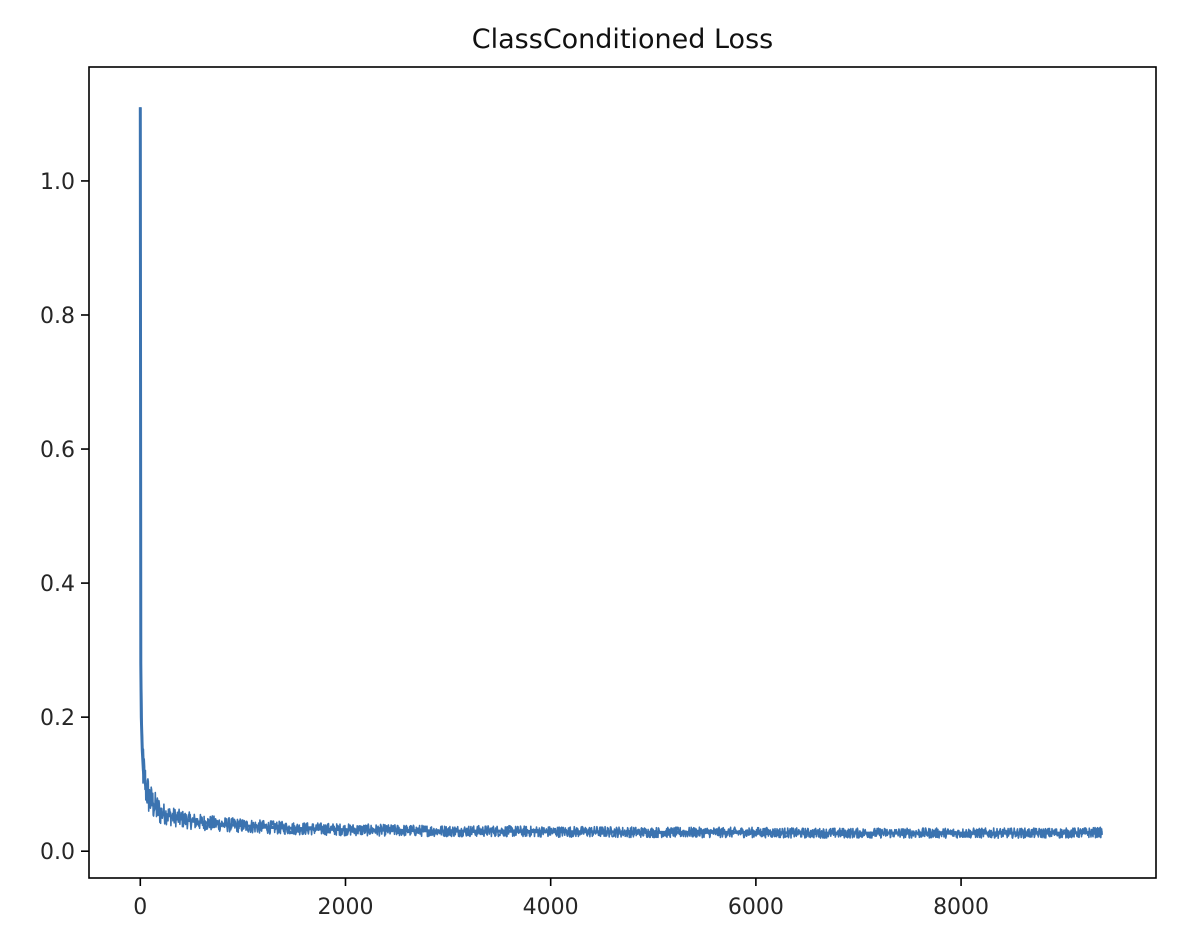  Describe the element at coordinates (57, 584) in the screenshot. I see `y-tick-label: 0.4` at that location.